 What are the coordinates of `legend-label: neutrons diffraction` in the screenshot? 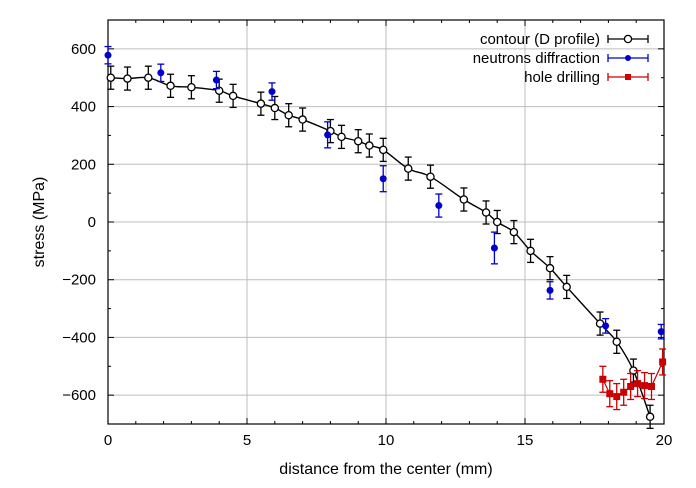 It's located at (536, 58).